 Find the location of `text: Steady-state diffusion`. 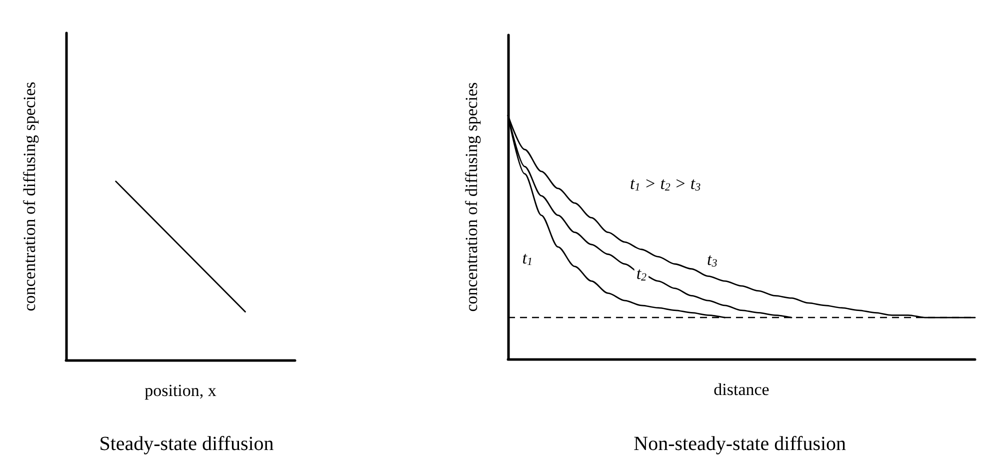

text: Steady-state diffusion is located at coordinates (186, 444).